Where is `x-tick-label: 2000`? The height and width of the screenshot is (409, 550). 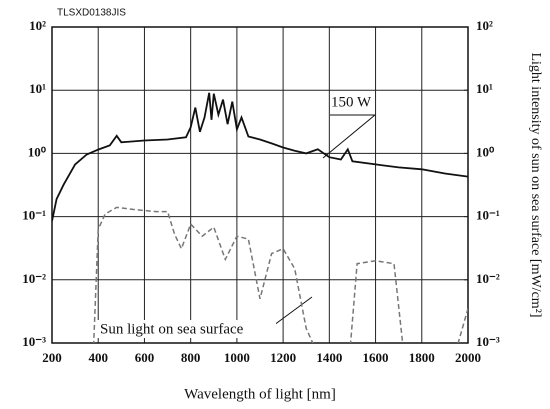
x-tick-label: 2000 is located at coordinates (468, 357).